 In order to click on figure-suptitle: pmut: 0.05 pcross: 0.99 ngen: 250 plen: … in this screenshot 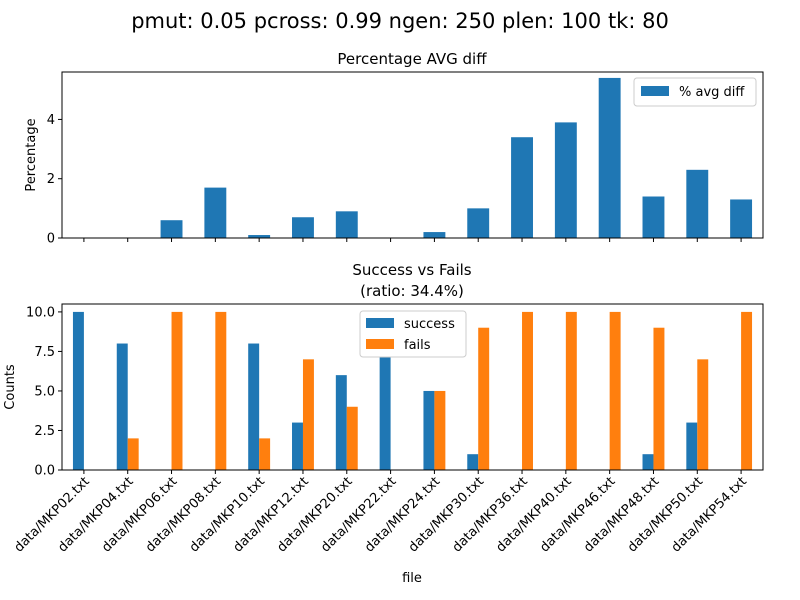, I will do `click(400, 21)`.